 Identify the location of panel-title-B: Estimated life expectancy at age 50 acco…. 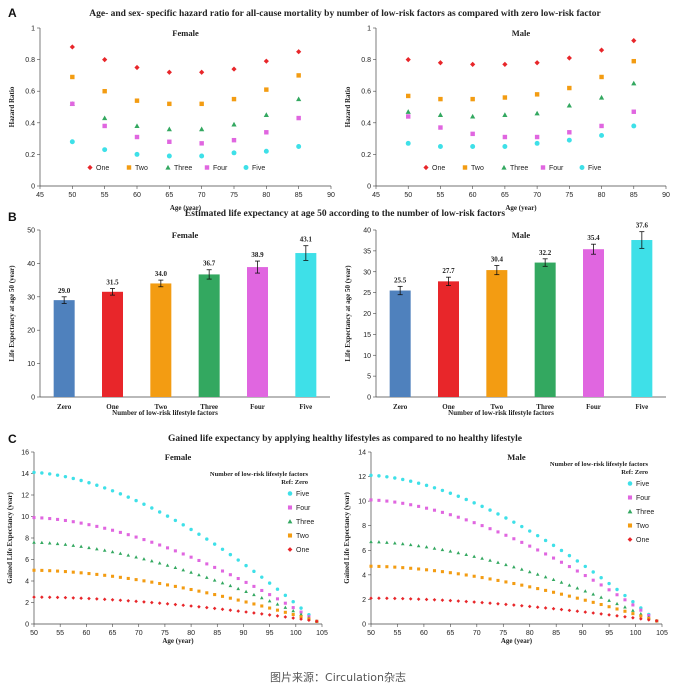
(345, 214).